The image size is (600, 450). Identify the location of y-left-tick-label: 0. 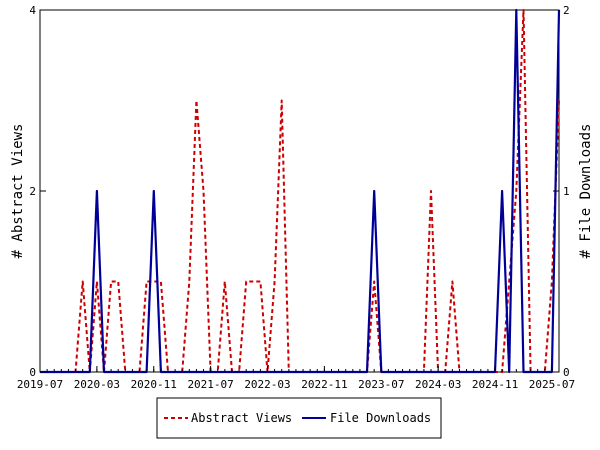
(32, 372).